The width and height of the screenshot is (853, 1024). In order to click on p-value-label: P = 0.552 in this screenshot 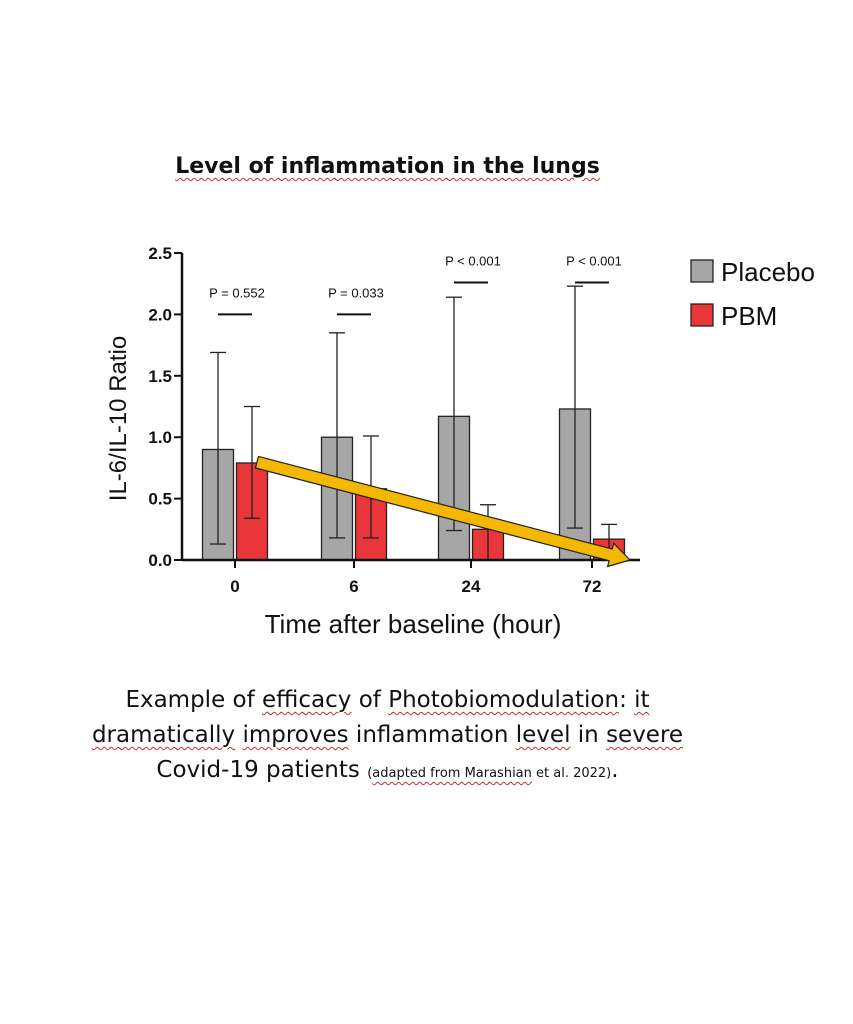, I will do `click(237, 292)`.